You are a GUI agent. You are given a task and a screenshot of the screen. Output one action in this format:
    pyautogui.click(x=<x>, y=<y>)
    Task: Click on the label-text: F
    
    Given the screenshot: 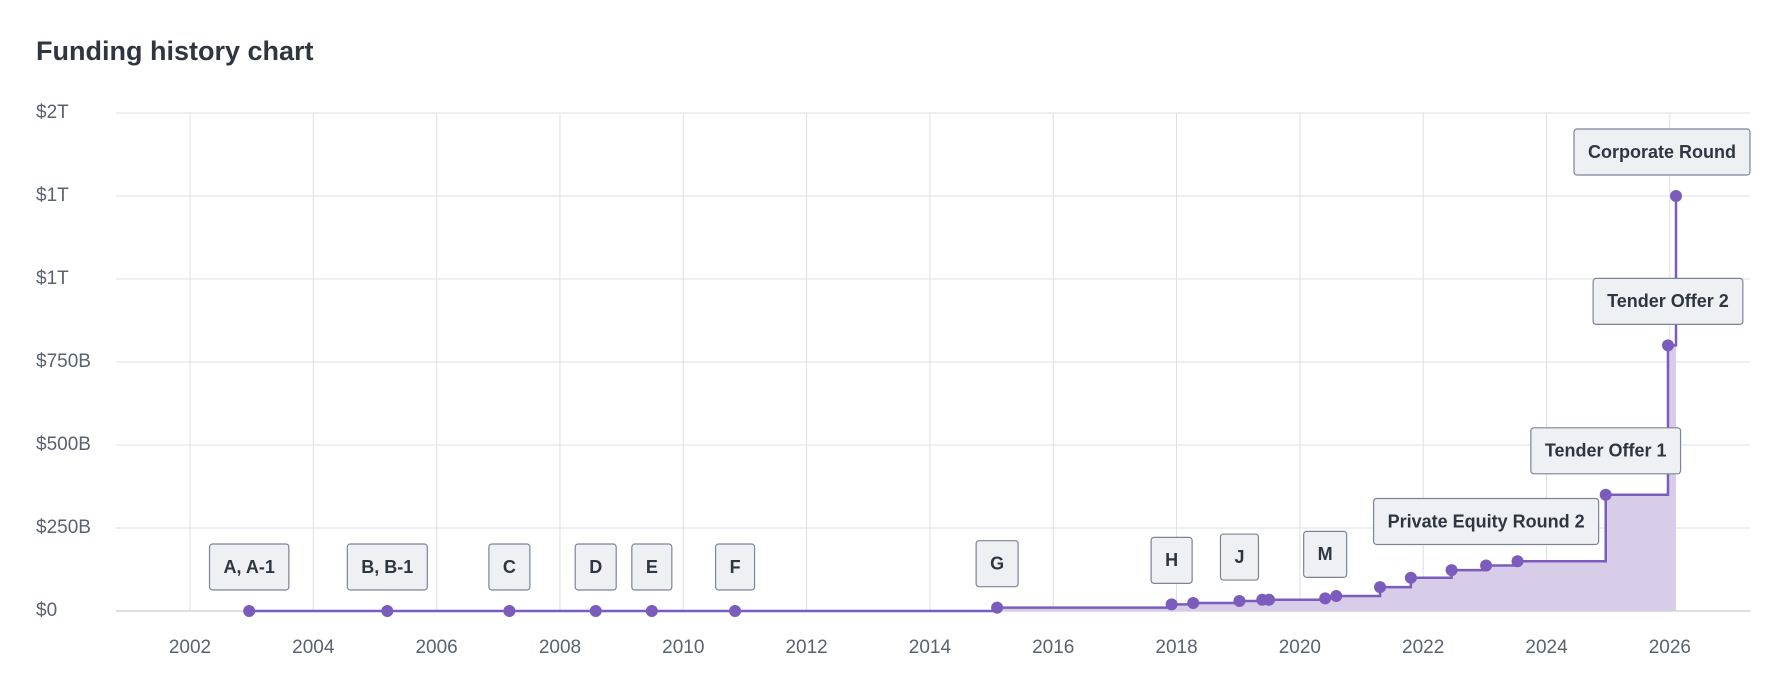 What is the action you would take?
    pyautogui.click(x=735, y=567)
    